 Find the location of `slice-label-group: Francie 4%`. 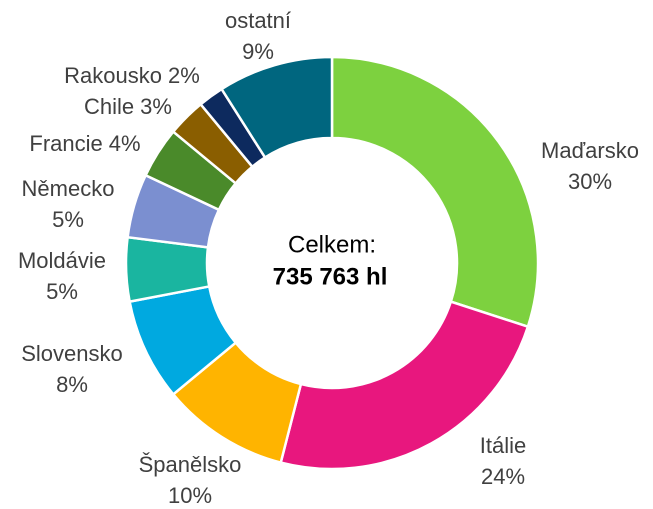

slice-label-group: Francie 4% is located at coordinates (84, 143).